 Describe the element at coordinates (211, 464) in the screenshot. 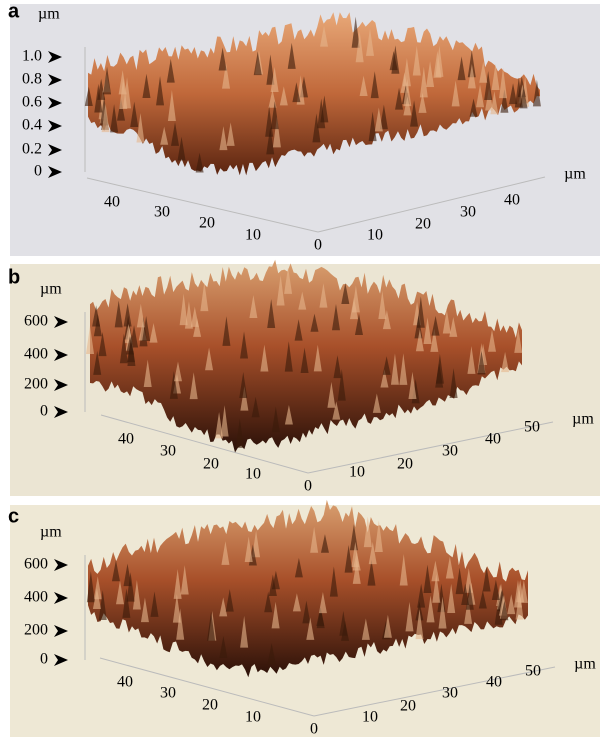

I see `left-tick-label: 20` at that location.